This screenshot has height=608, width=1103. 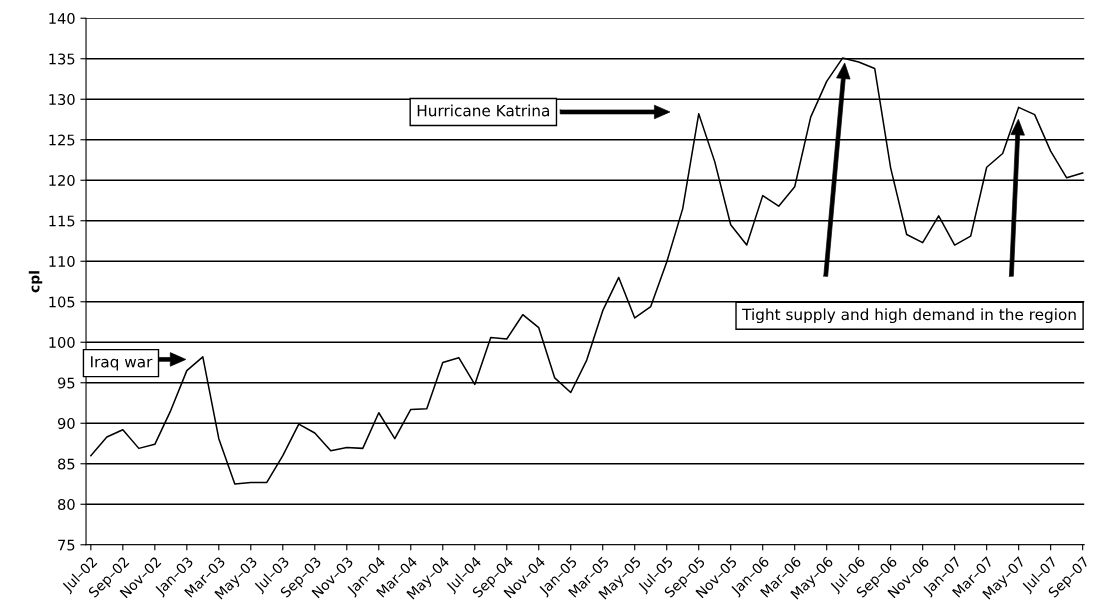 What do you see at coordinates (62, 180) in the screenshot?
I see `y-tick-label: 120` at bounding box center [62, 180].